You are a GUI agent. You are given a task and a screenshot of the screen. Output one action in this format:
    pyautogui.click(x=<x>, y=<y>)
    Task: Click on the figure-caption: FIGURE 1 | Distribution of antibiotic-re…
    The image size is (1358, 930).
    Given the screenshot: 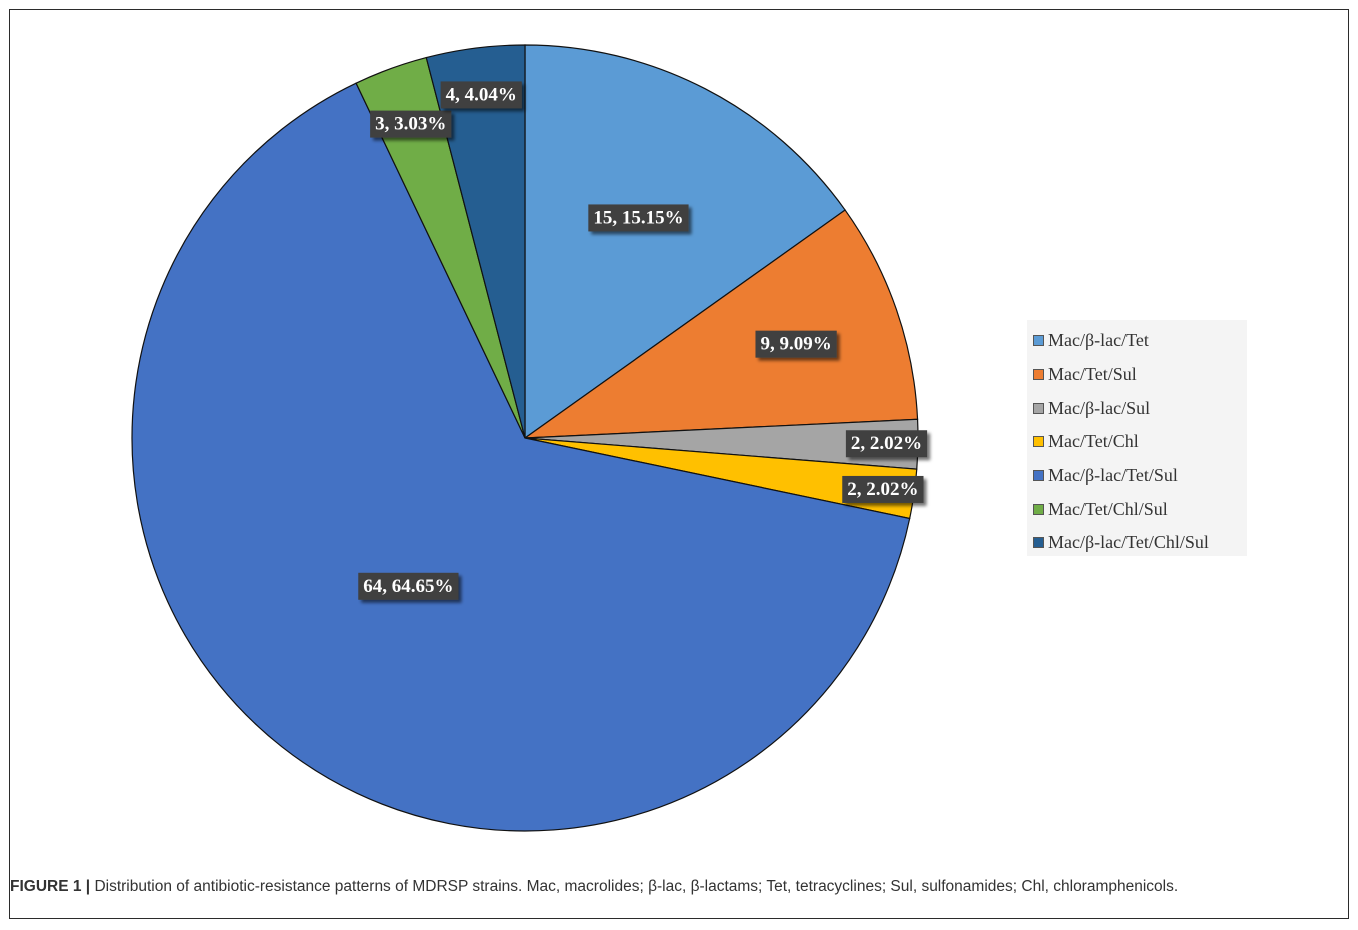 What is the action you would take?
    pyautogui.click(x=670, y=887)
    